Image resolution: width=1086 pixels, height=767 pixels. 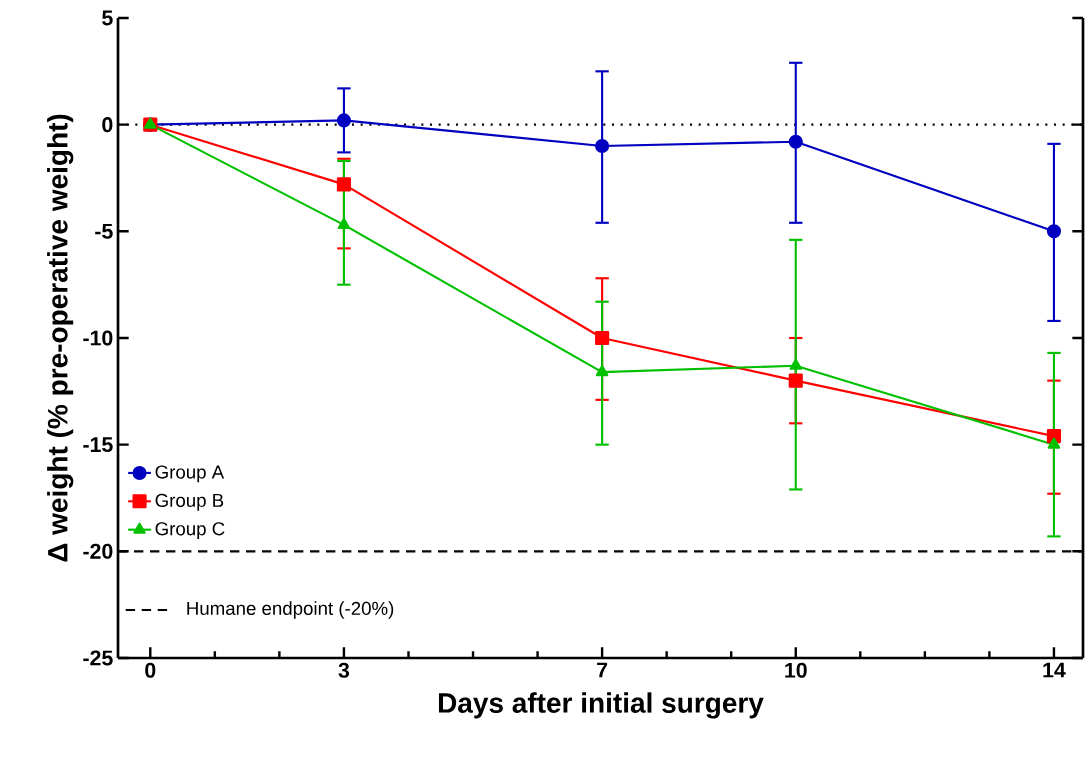 What do you see at coordinates (290, 610) in the screenshot?
I see `legend-label: Humane endpoint (-20%)` at bounding box center [290, 610].